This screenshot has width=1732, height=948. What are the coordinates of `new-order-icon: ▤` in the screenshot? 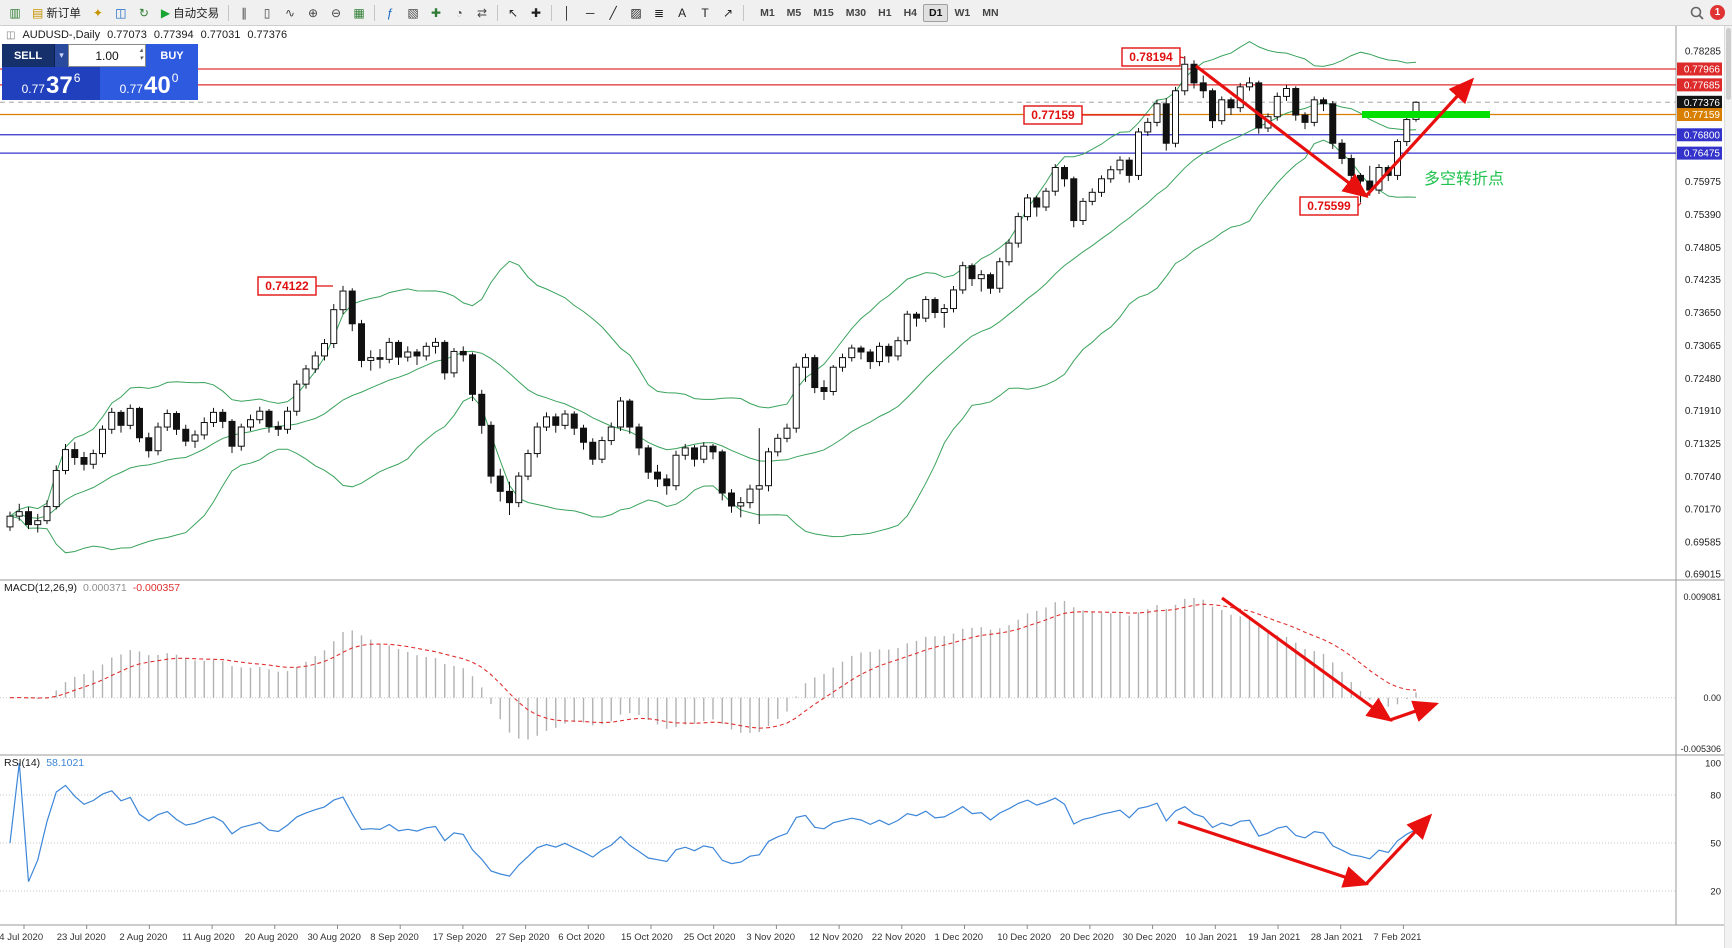 It's located at (38, 12).